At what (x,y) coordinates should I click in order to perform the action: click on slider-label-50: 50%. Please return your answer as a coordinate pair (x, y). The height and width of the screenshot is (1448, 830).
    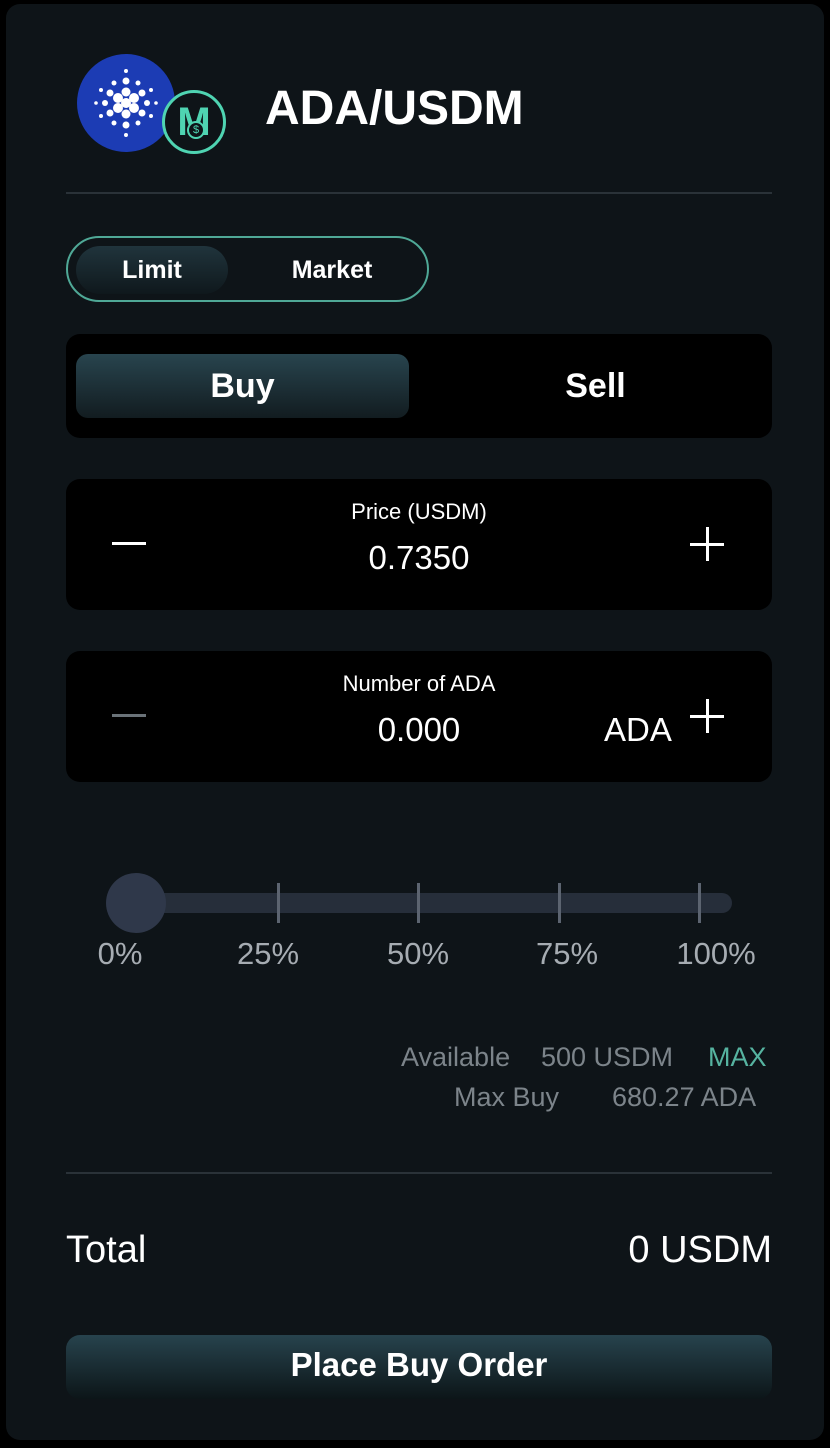
    Looking at the image, I should click on (418, 953).